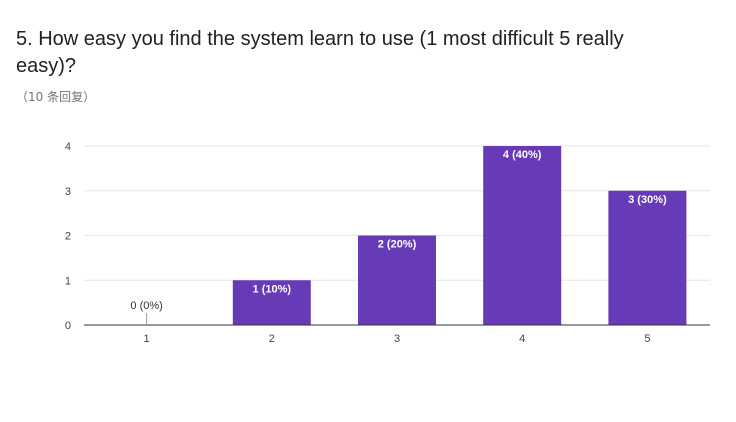 This screenshot has height=422, width=736. What do you see at coordinates (147, 339) in the screenshot?
I see `x-tick-label: 1` at bounding box center [147, 339].